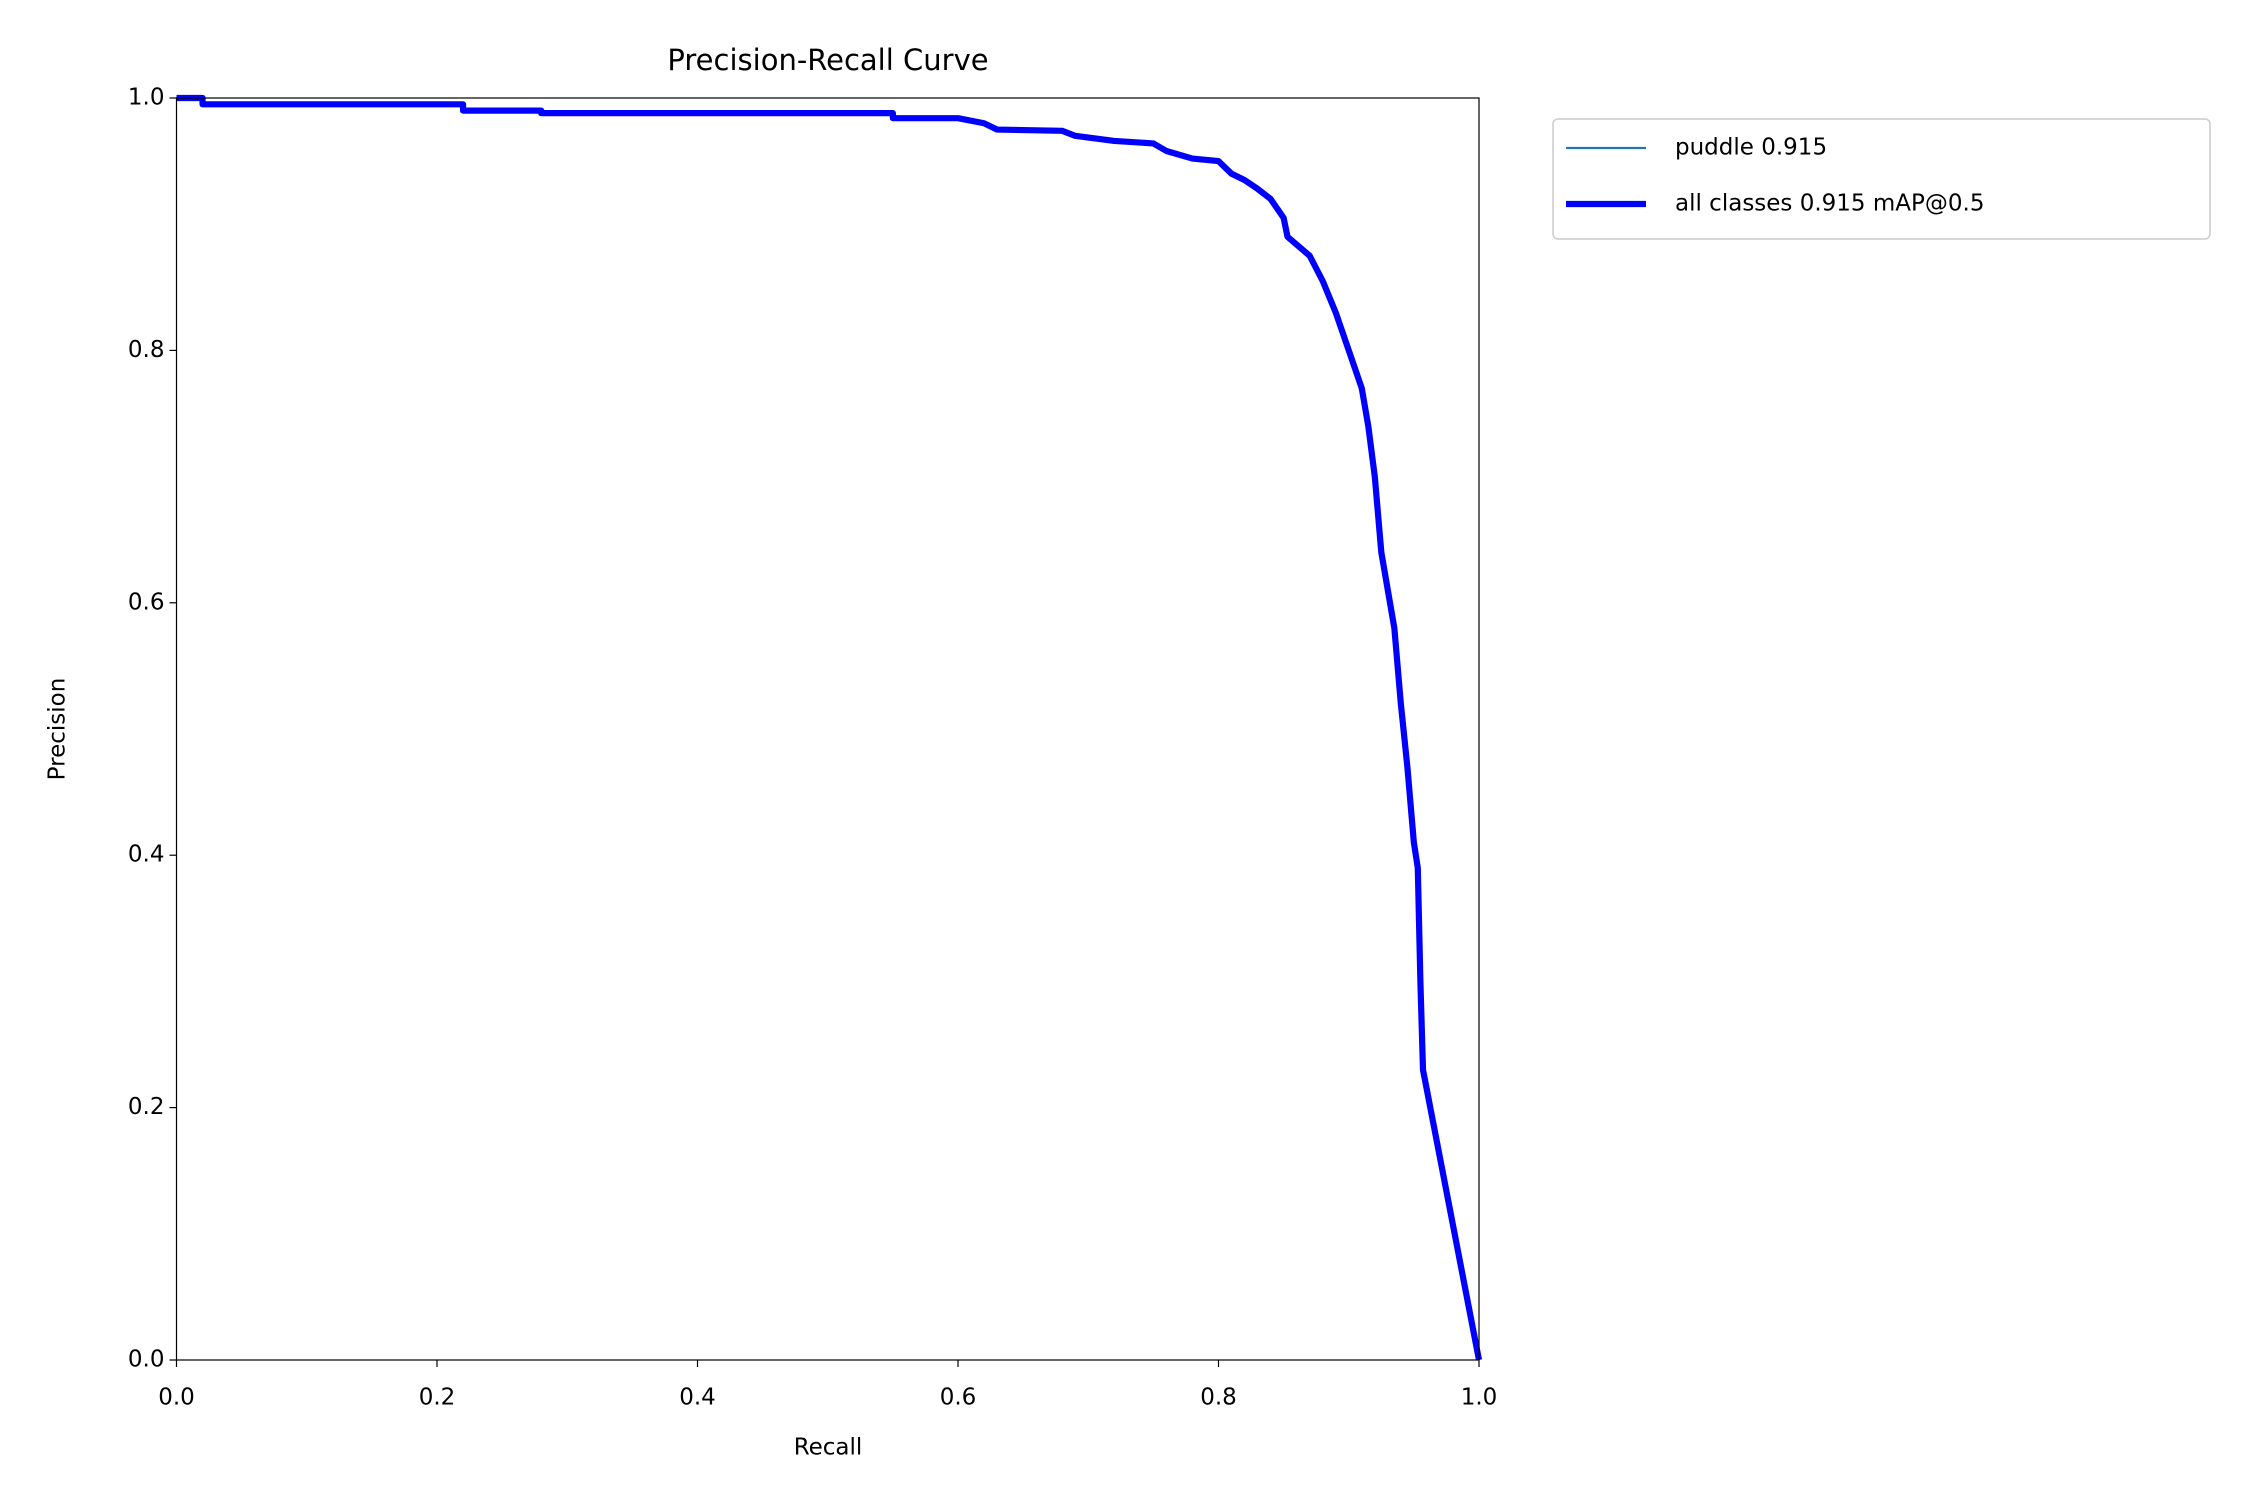 The width and height of the screenshot is (2250, 1500). I want to click on y-tick-label: 0.4, so click(146, 855).